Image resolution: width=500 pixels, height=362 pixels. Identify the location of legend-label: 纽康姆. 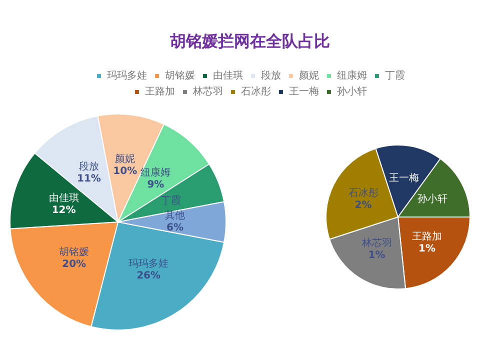
(352, 76).